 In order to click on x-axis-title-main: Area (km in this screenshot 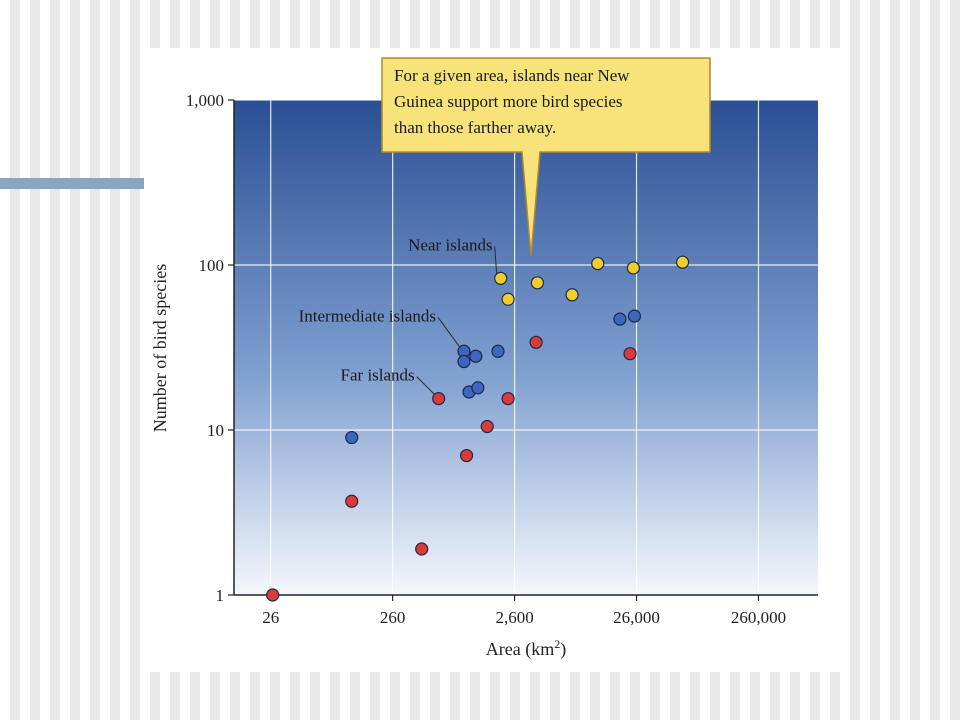, I will do `click(520, 649)`.